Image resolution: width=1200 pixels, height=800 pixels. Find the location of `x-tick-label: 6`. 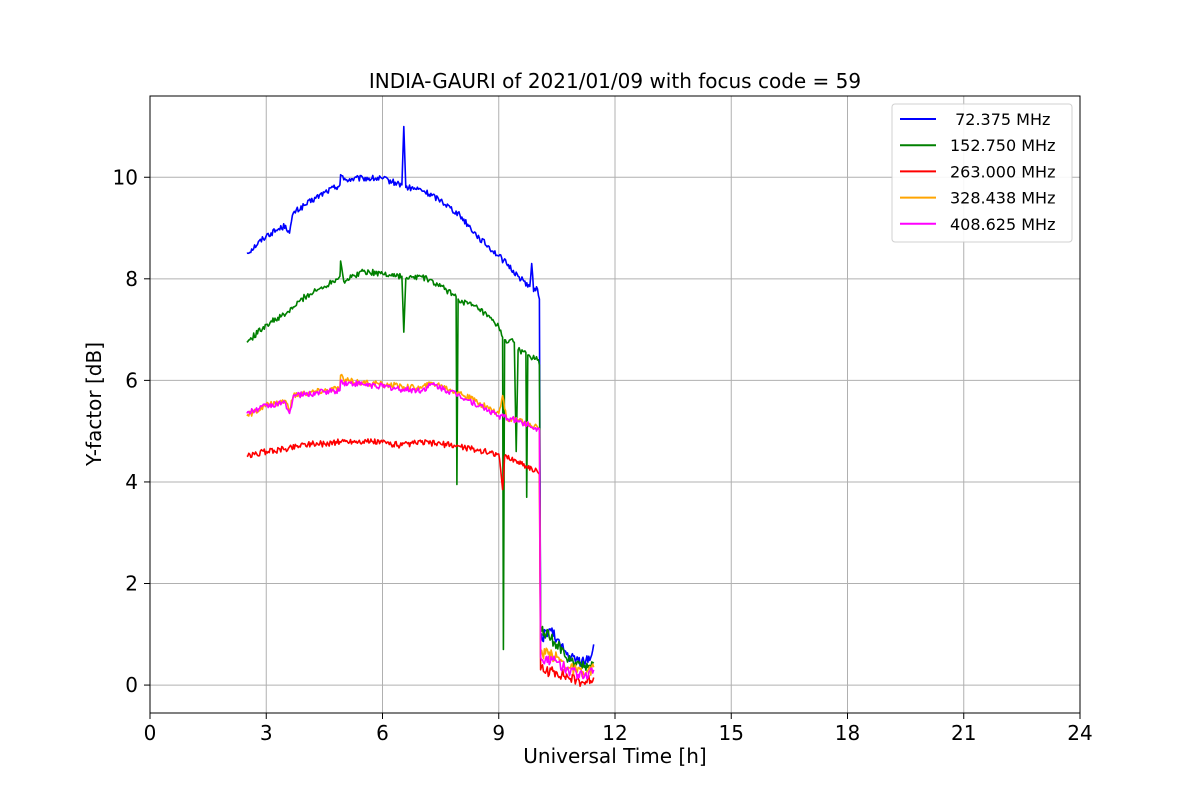

x-tick-label: 6 is located at coordinates (382, 733).